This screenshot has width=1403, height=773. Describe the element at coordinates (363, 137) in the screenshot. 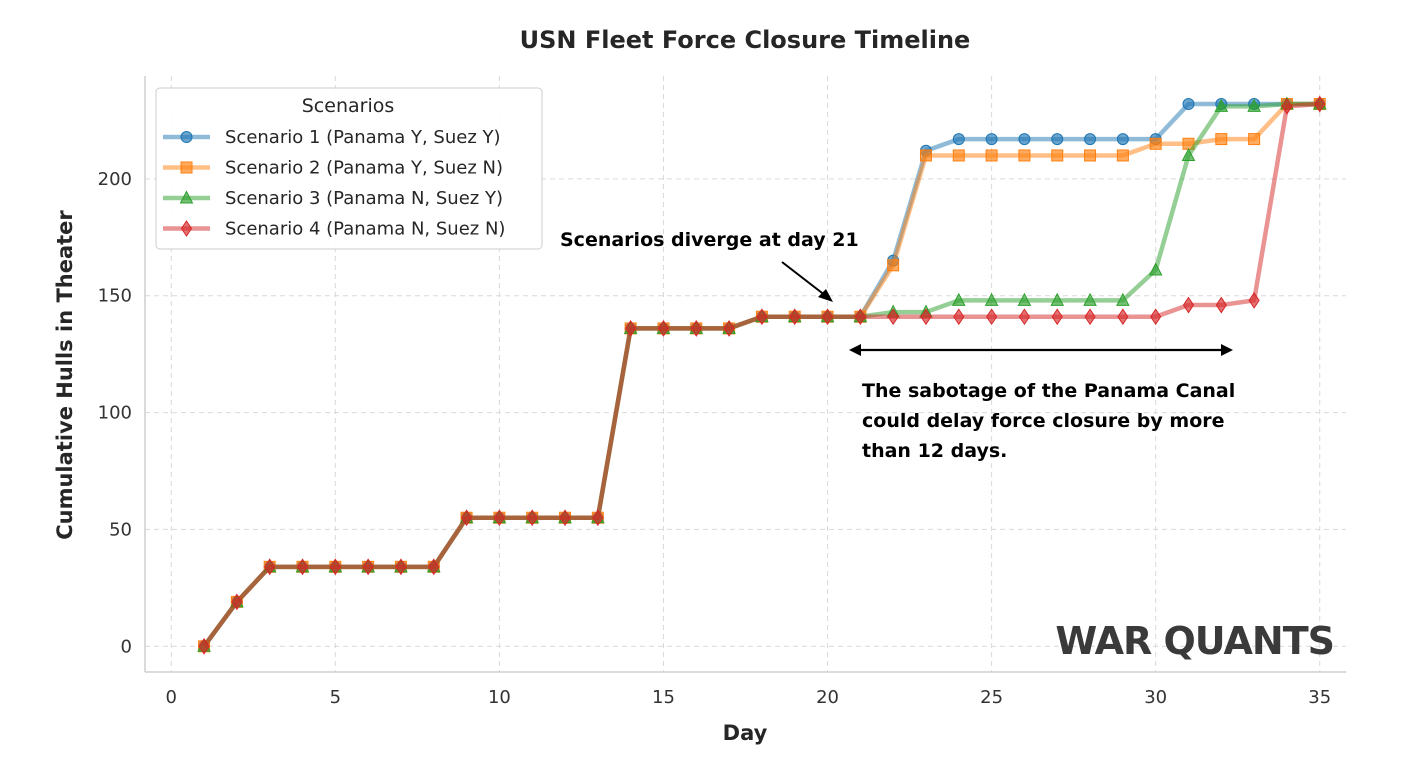

I see `legend-label: Scenario 1 (Panama Y, Suez Y)` at that location.